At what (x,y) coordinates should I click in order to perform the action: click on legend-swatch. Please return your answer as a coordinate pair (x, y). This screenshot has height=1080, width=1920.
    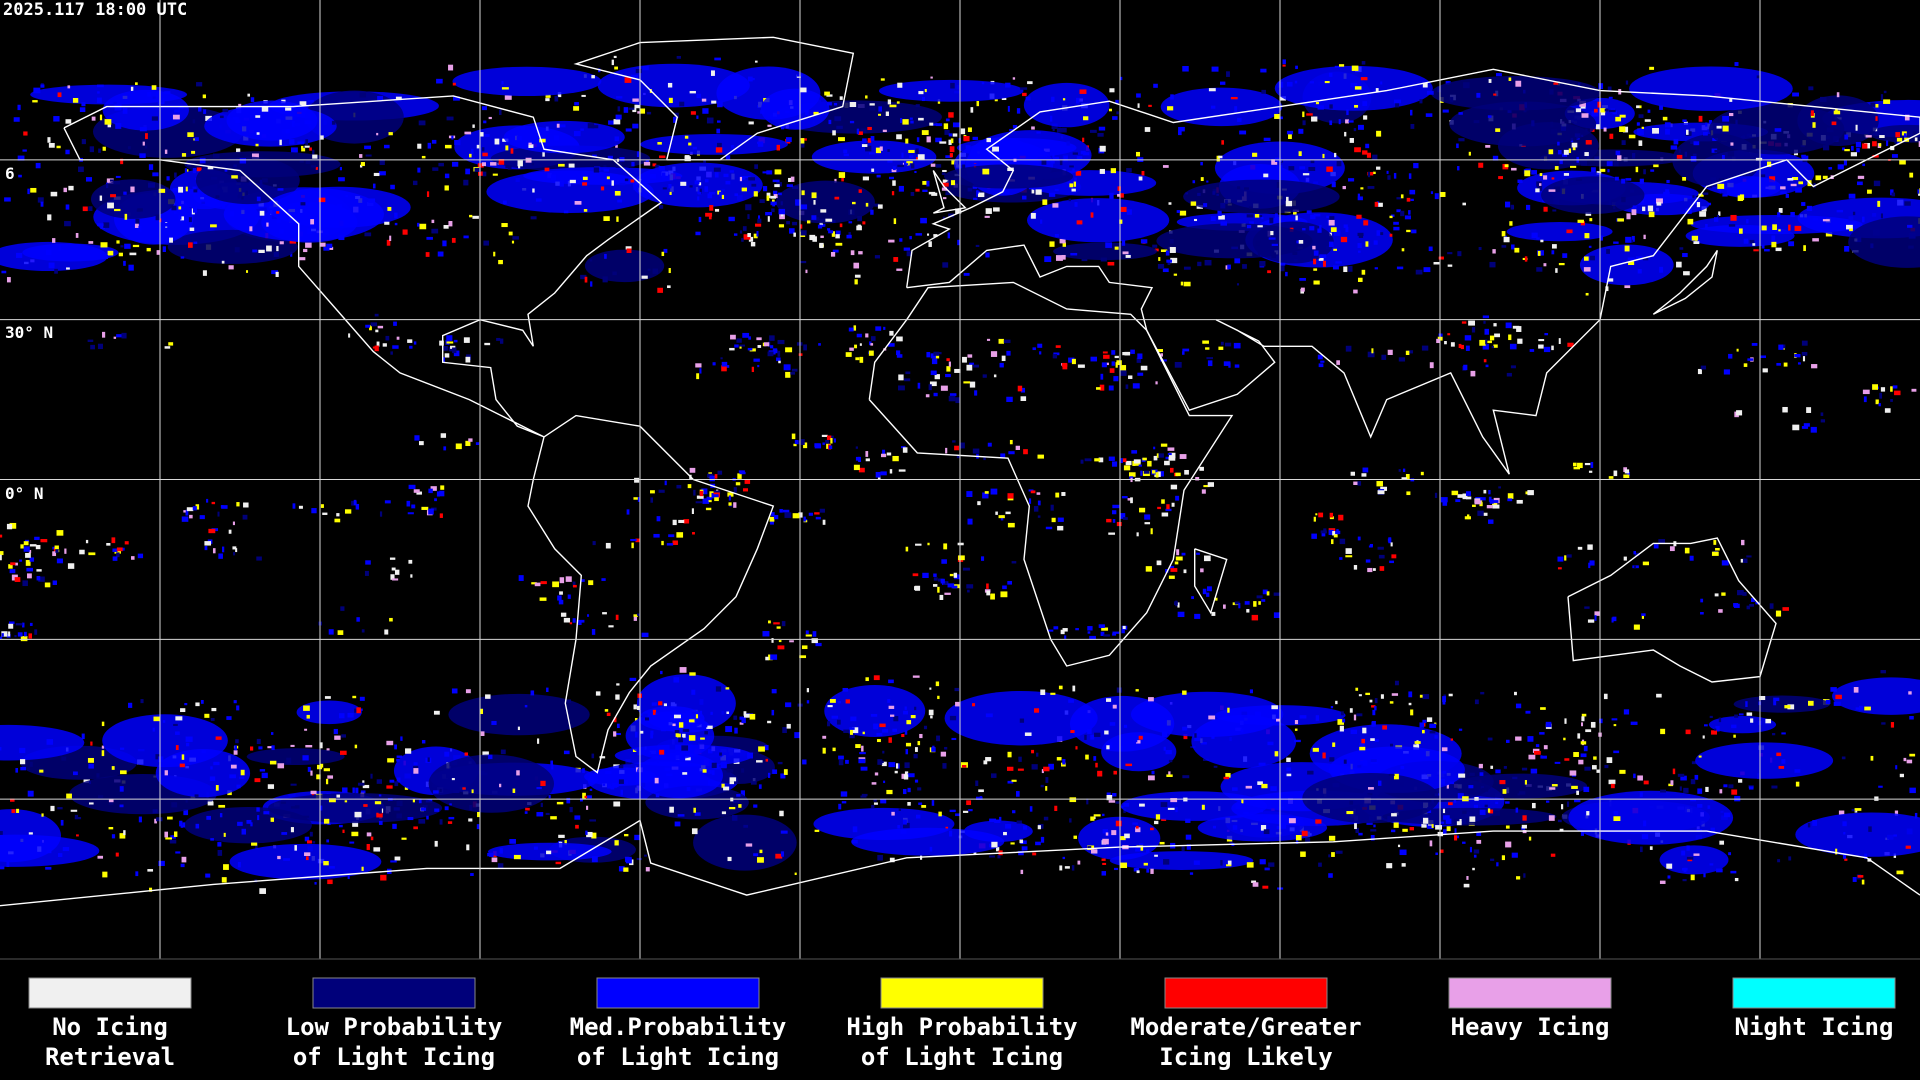
    Looking at the image, I should click on (1246, 993).